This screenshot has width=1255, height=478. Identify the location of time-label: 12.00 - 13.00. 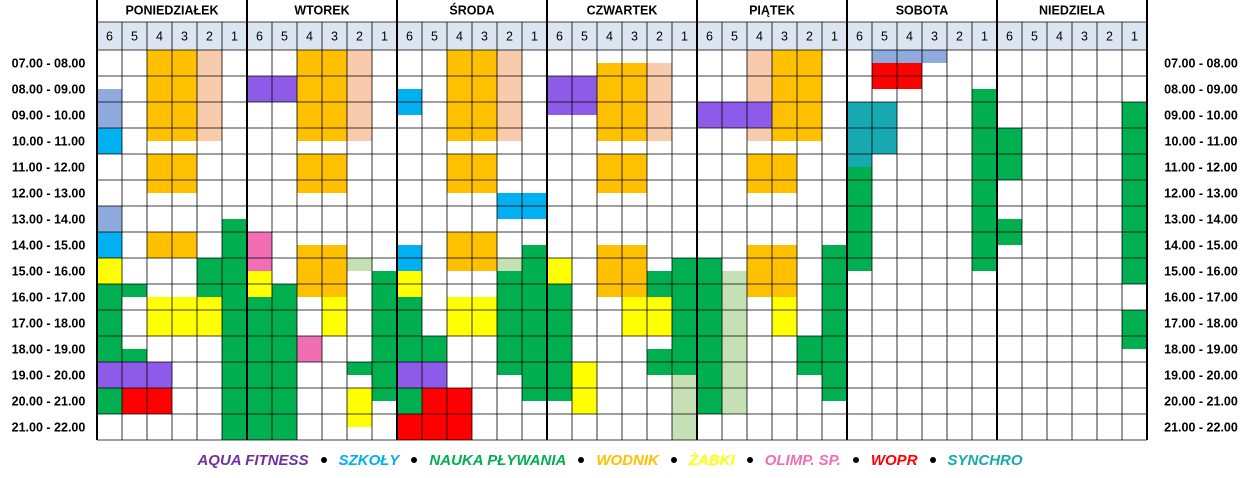
(1201, 193).